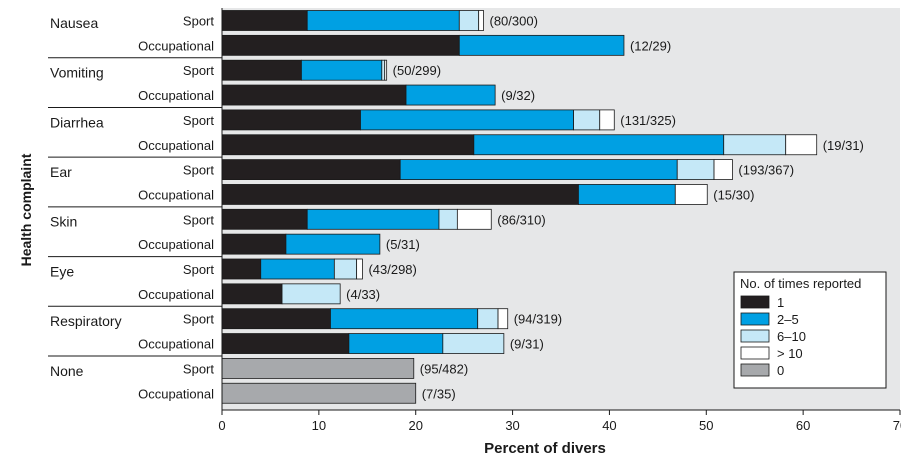  What do you see at coordinates (135, 207) in the screenshot?
I see `group-separators` at bounding box center [135, 207].